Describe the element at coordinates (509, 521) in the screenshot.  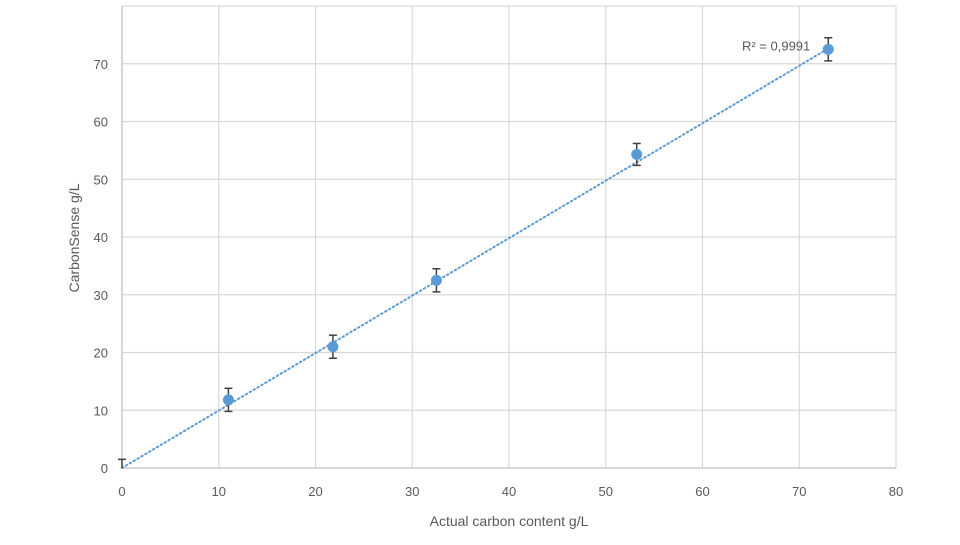
I see `x-axis-title: Actual carbon content g/L` at that location.